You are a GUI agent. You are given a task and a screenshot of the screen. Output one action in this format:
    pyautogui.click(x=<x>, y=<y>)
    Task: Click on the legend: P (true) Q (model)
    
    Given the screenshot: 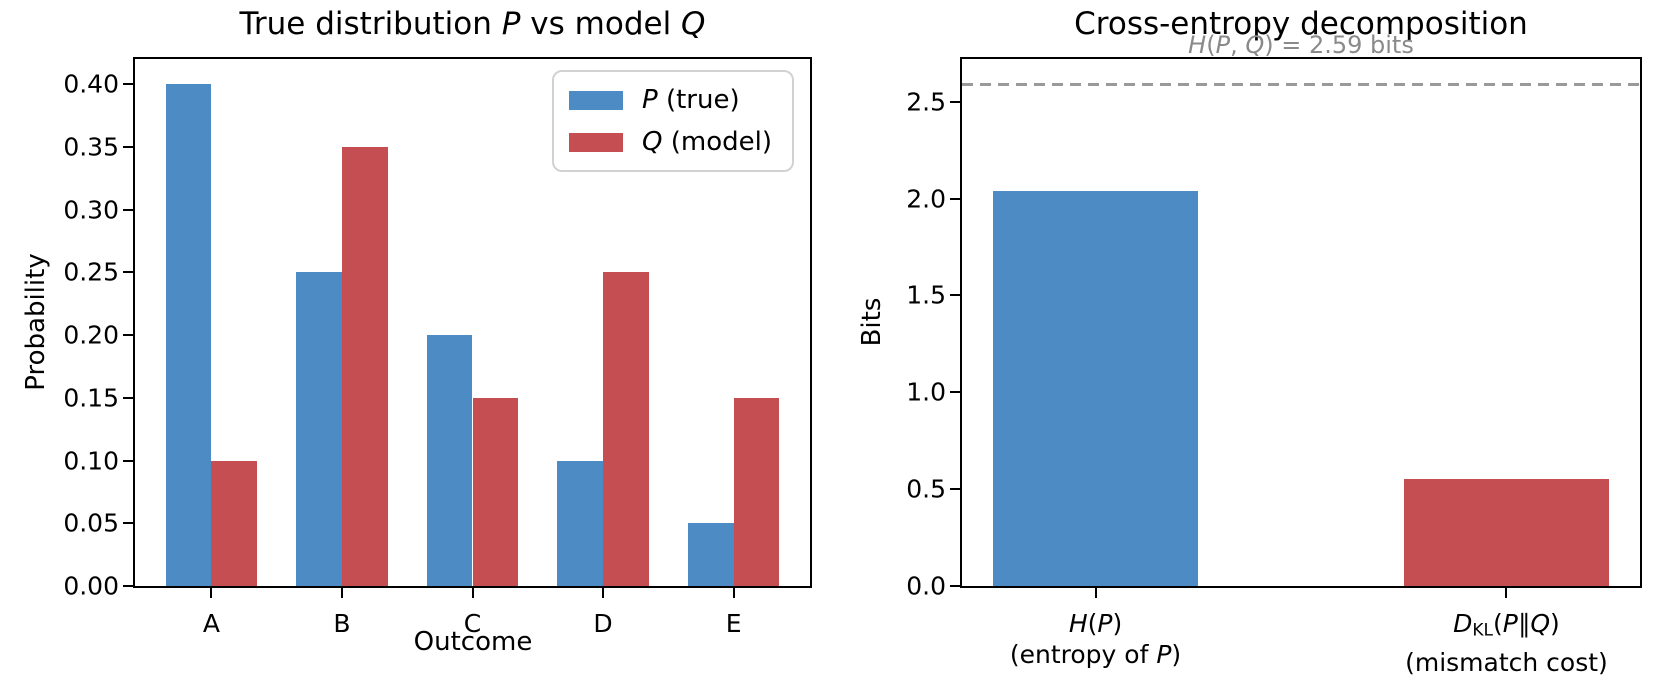 What is the action you would take?
    pyautogui.click(x=673, y=121)
    